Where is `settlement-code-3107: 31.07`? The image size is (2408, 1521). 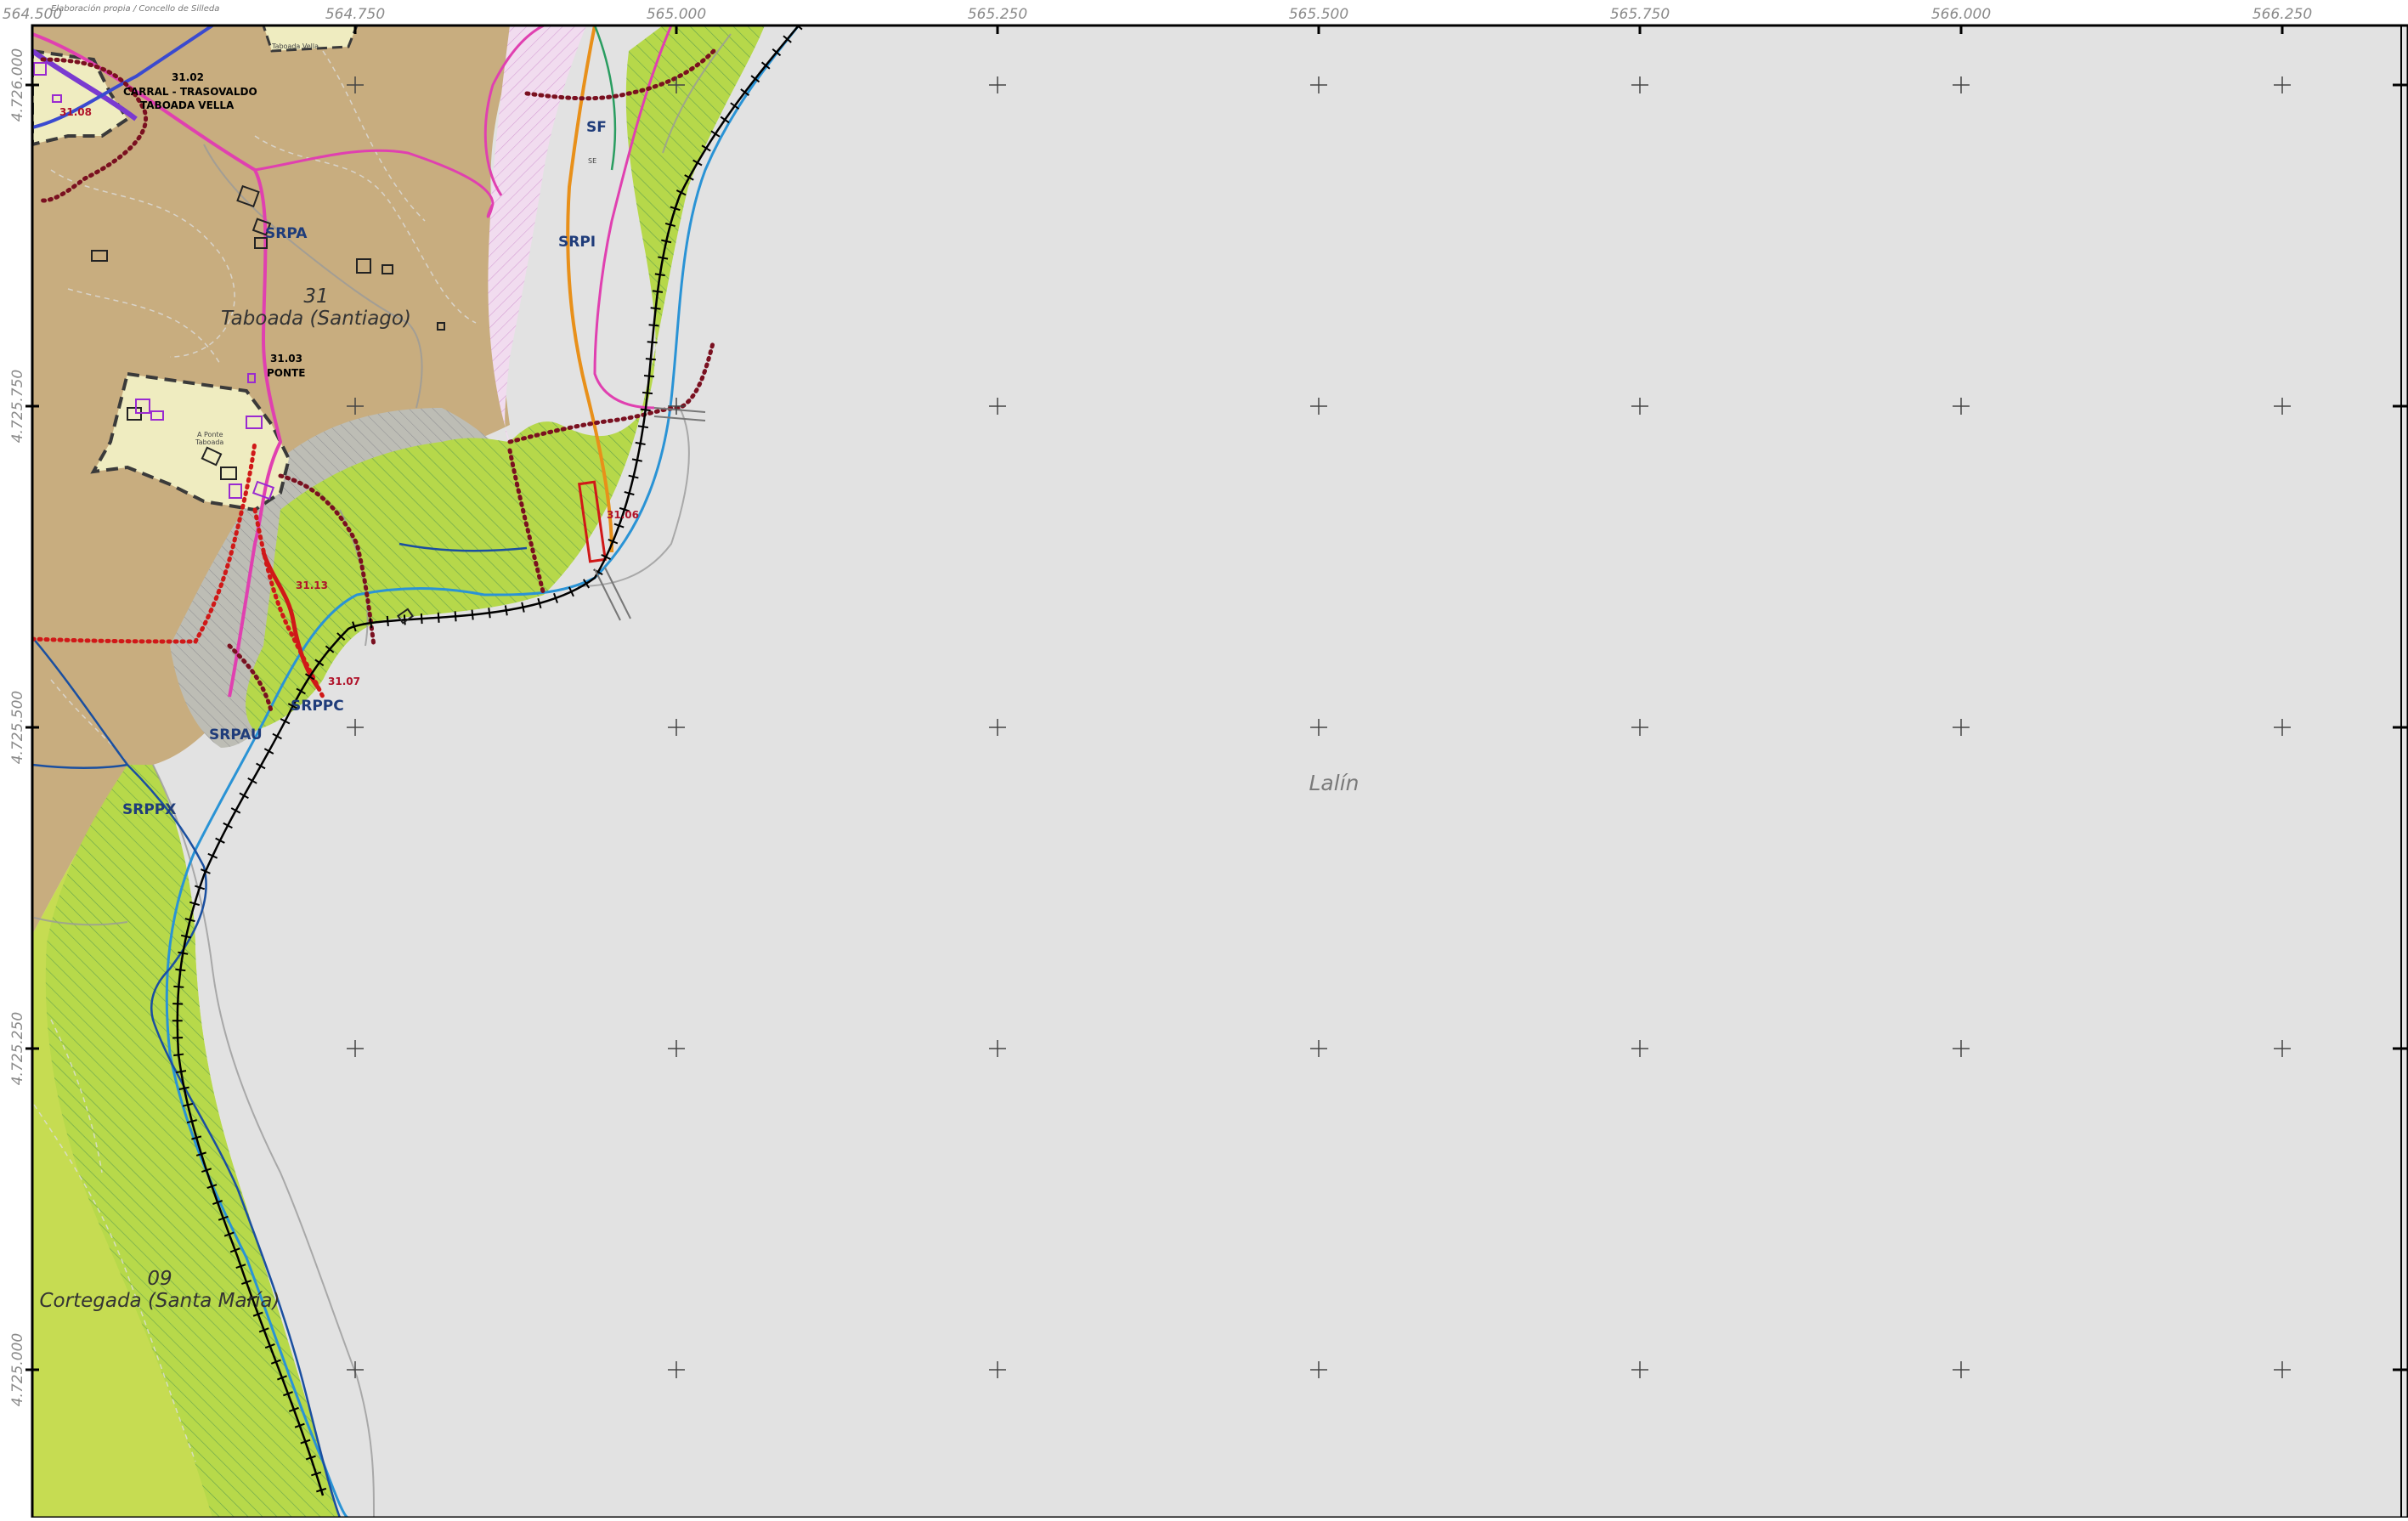
settlement-code-3107: 31.07 is located at coordinates (344, 682).